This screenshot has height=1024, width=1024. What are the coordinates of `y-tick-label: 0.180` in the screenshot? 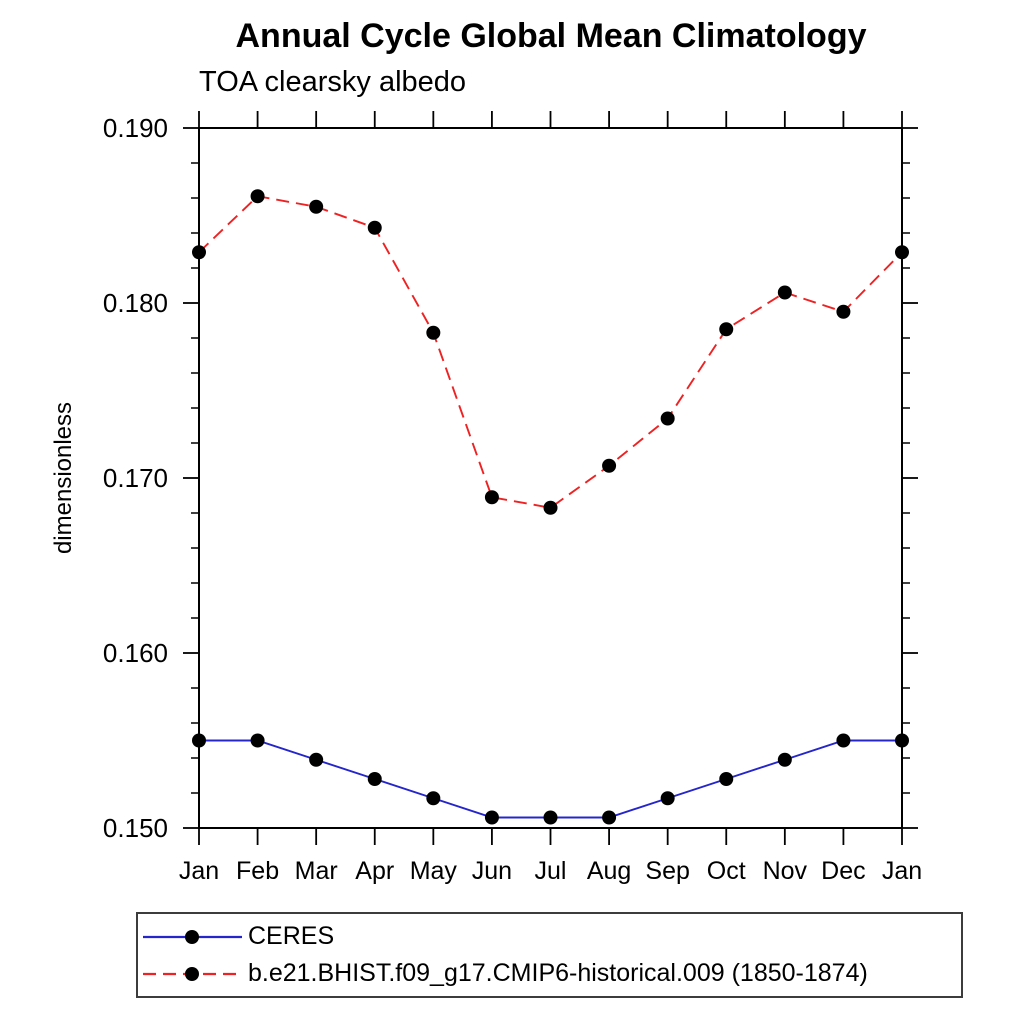 It's located at (135, 303).